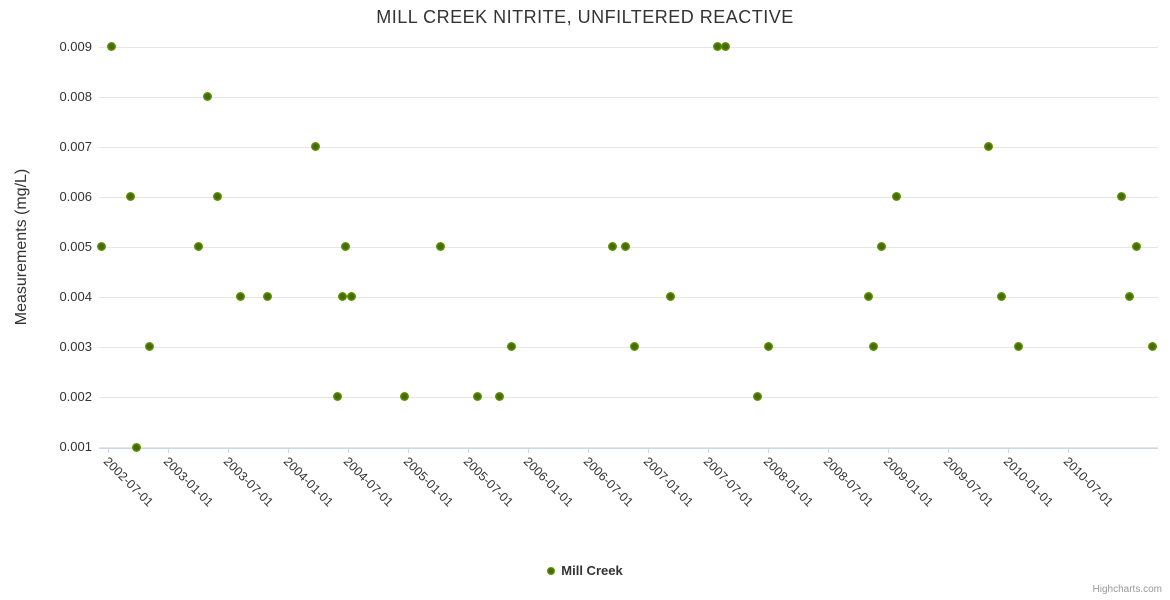  What do you see at coordinates (75, 296) in the screenshot?
I see `y-axis-tick-label: 0.004` at bounding box center [75, 296].